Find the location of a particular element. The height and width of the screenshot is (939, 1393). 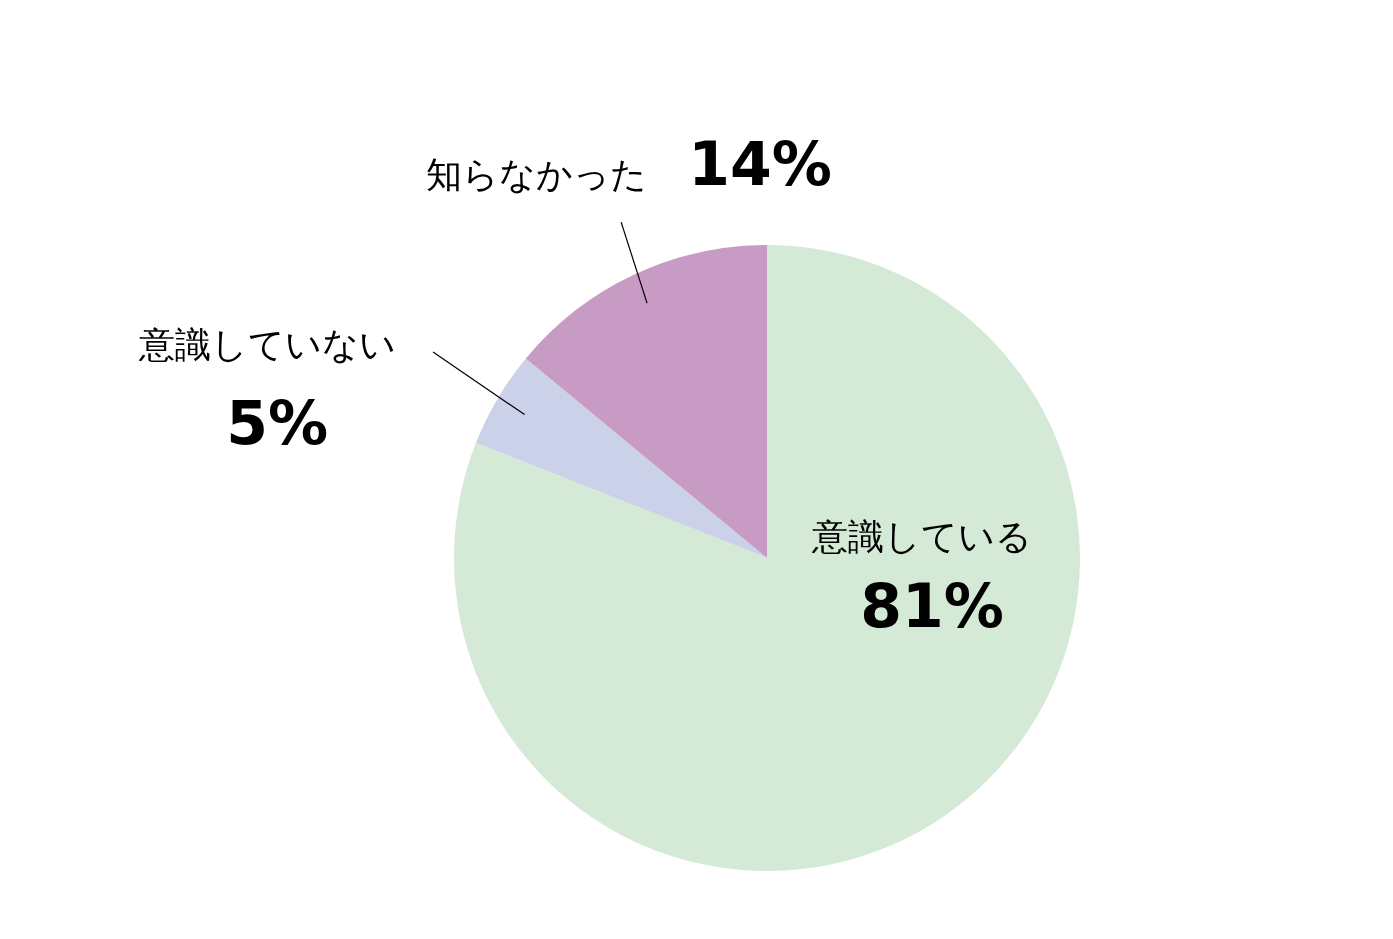

data-label: 5% is located at coordinates (277, 422).